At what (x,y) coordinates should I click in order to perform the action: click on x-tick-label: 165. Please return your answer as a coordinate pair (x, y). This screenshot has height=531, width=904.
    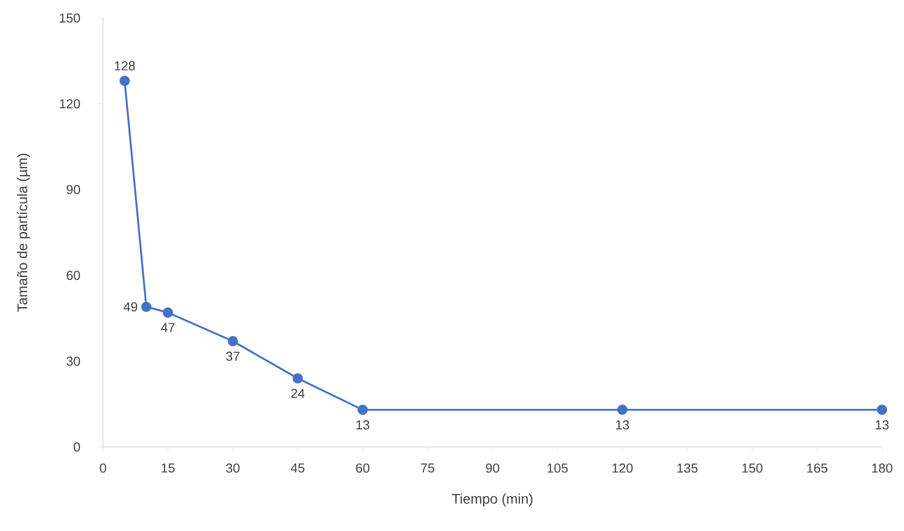
    Looking at the image, I should click on (817, 468).